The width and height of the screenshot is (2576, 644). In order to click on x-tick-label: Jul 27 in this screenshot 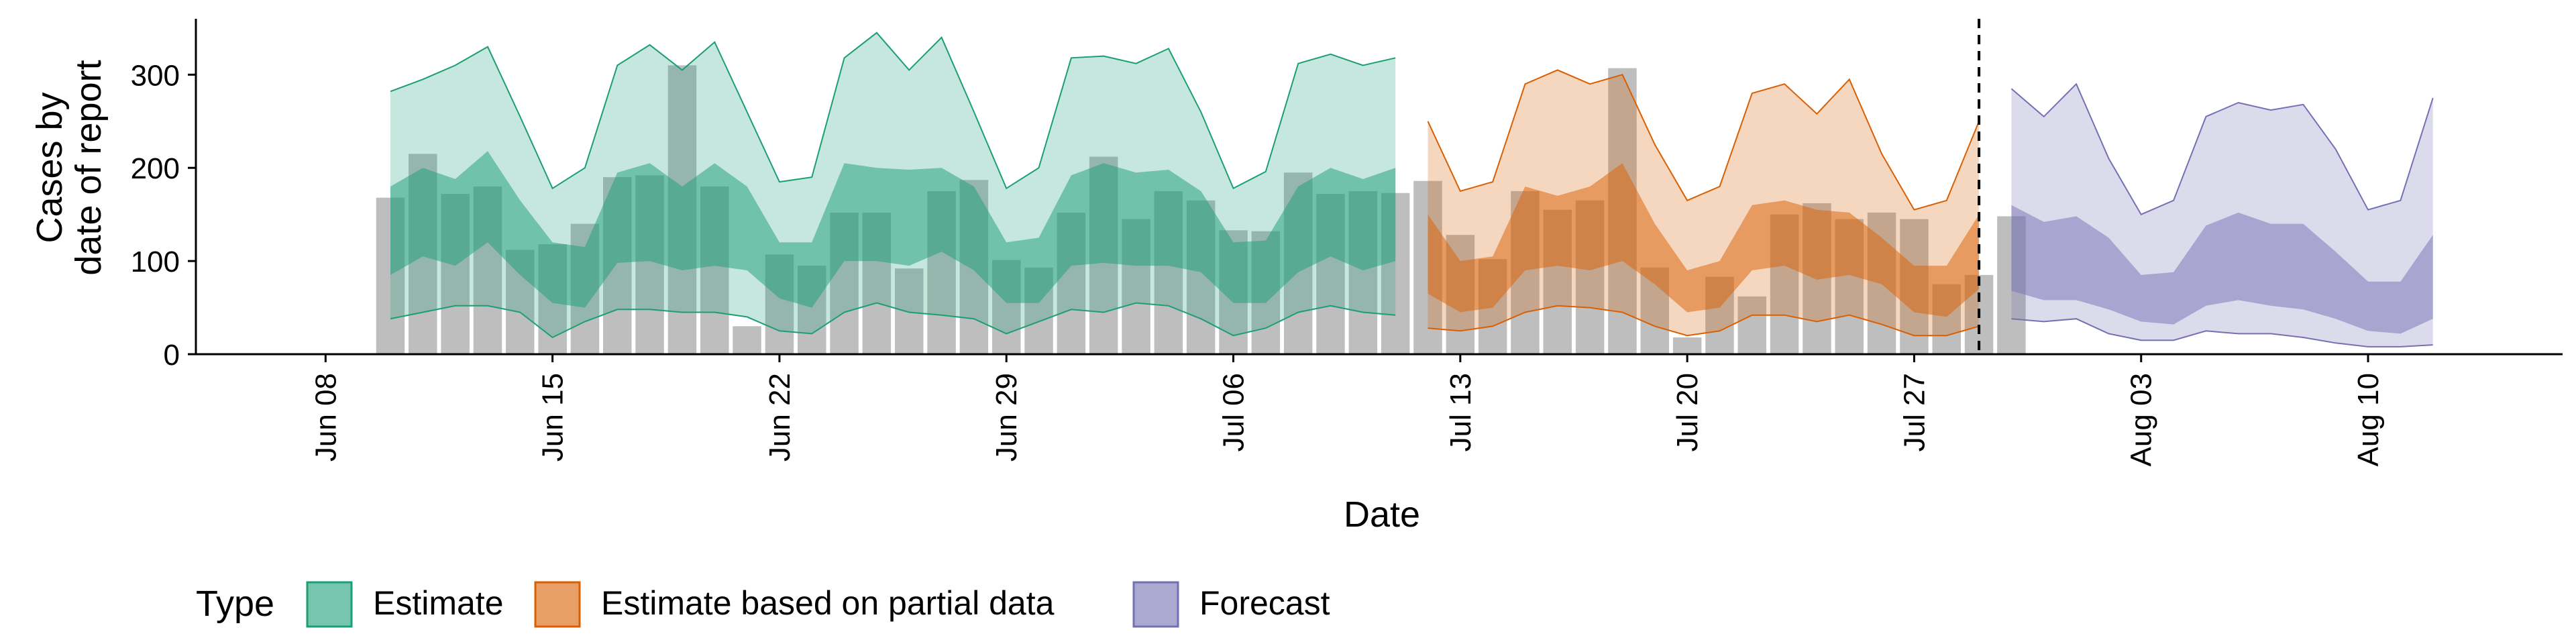, I will do `click(1914, 412)`.